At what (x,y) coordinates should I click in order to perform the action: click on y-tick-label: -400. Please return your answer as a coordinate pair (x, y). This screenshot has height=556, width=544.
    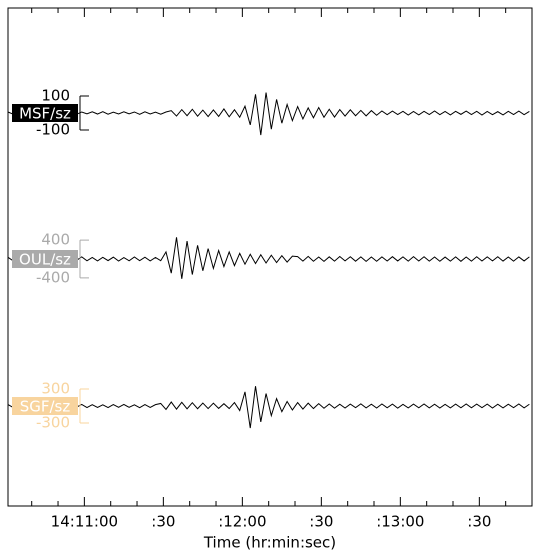
    Looking at the image, I should click on (53, 277).